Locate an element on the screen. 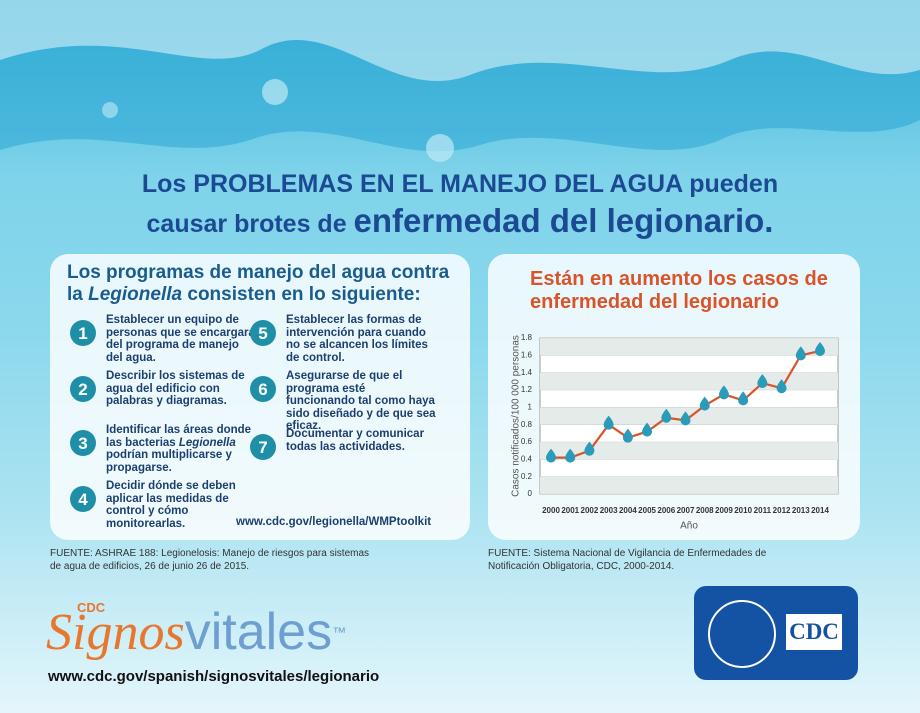  y-tick-label: 1.4 is located at coordinates (527, 372).